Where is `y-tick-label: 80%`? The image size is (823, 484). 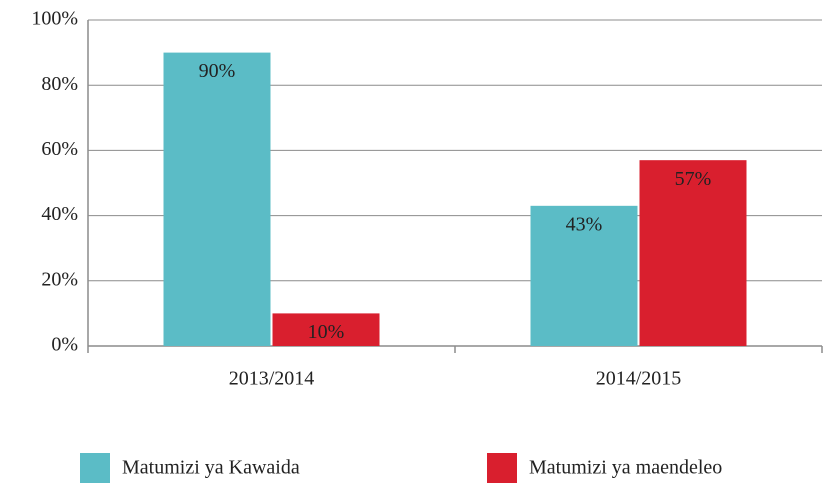 y-tick-label: 80% is located at coordinates (59, 84).